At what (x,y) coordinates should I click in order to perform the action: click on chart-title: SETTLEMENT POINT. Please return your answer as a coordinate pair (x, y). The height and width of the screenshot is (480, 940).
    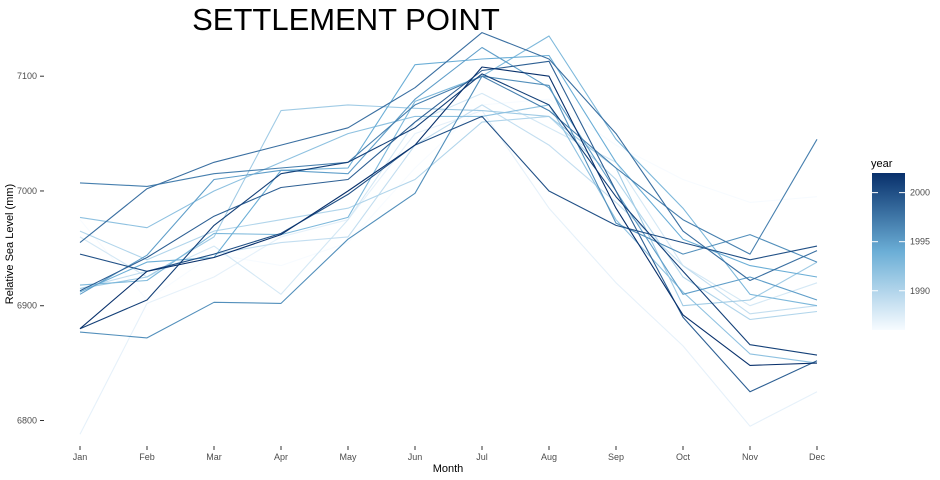
    Looking at the image, I should click on (346, 19).